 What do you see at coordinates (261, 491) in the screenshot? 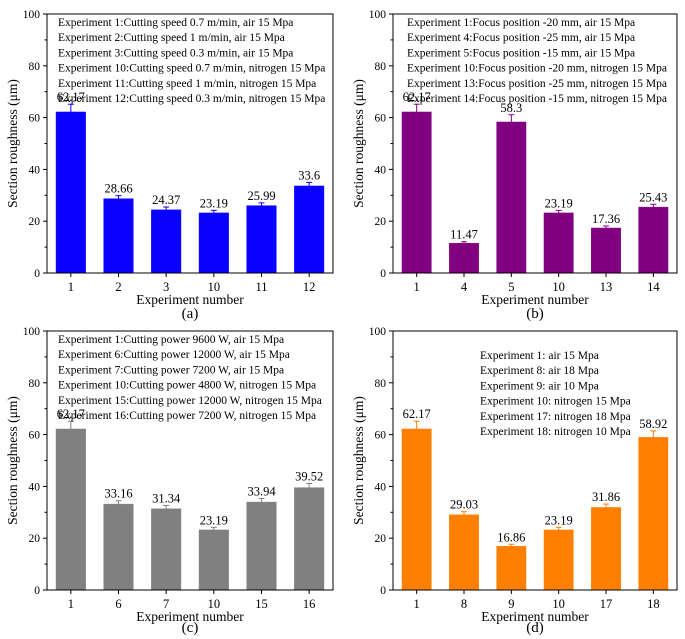
I see `data-label: 33.94` at bounding box center [261, 491].